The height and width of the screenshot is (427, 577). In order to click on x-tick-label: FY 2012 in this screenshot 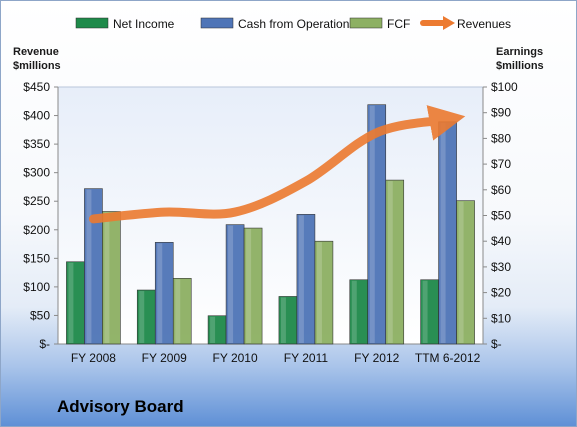, I will do `click(376, 358)`.